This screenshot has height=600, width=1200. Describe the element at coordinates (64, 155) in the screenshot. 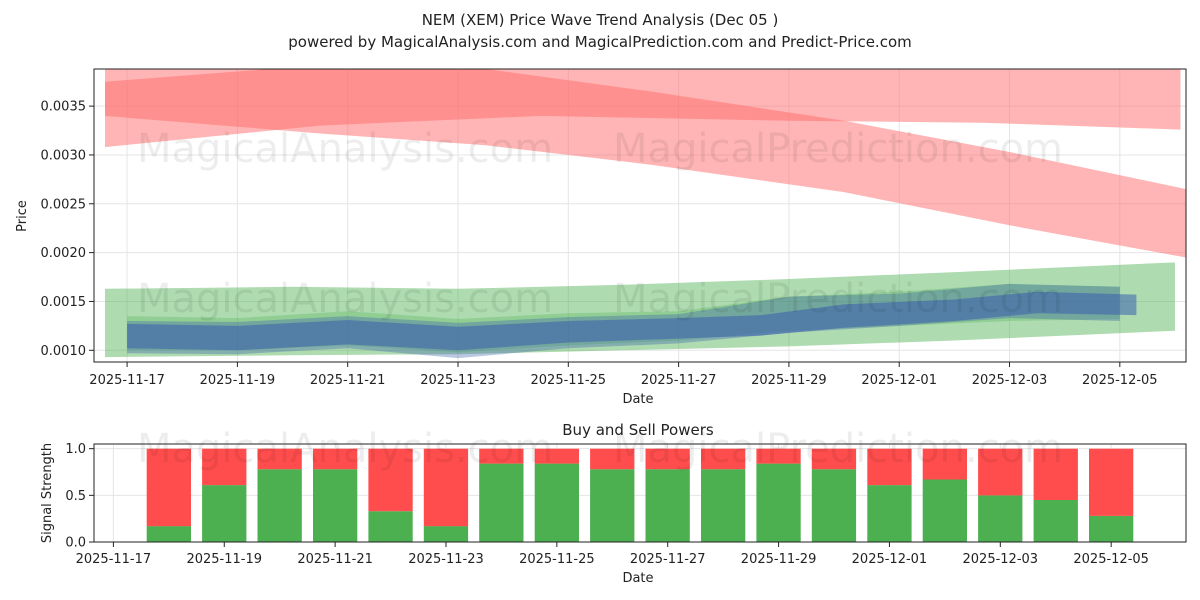

I see `top-y-tick-label: 0.0030` at that location.